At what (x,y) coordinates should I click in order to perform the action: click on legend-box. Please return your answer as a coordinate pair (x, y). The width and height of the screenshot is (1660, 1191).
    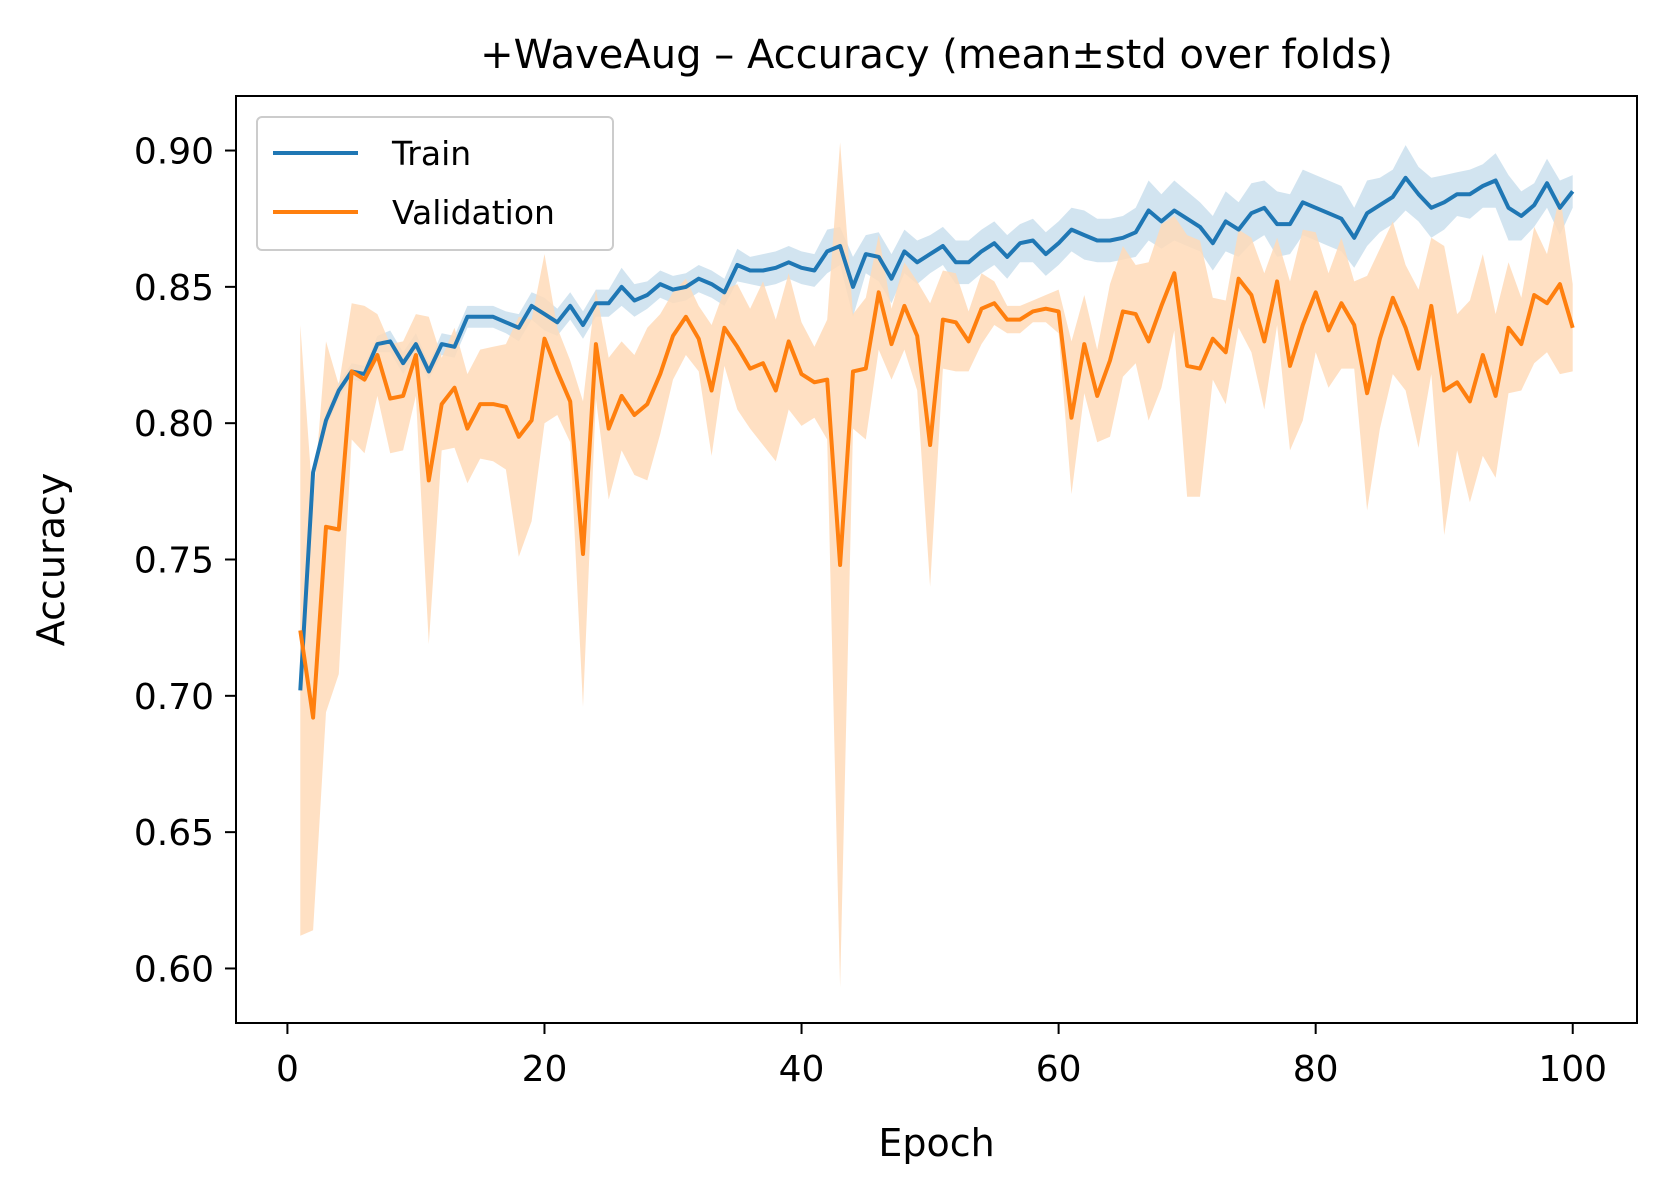
    Looking at the image, I should click on (435, 183).